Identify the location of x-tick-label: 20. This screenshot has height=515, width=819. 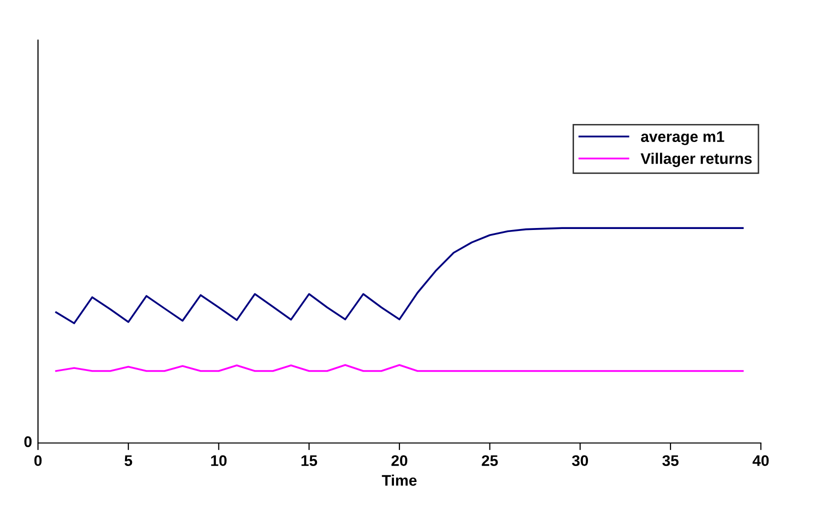
(399, 460).